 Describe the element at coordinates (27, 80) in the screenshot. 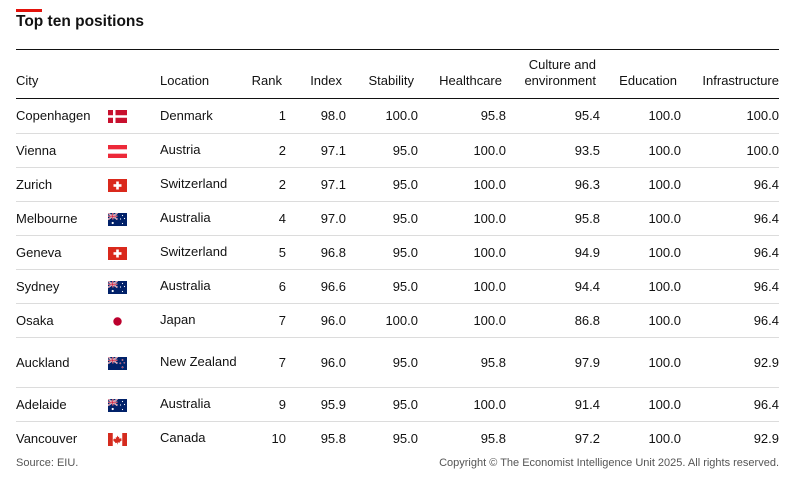

I see `header-city: City` at that location.